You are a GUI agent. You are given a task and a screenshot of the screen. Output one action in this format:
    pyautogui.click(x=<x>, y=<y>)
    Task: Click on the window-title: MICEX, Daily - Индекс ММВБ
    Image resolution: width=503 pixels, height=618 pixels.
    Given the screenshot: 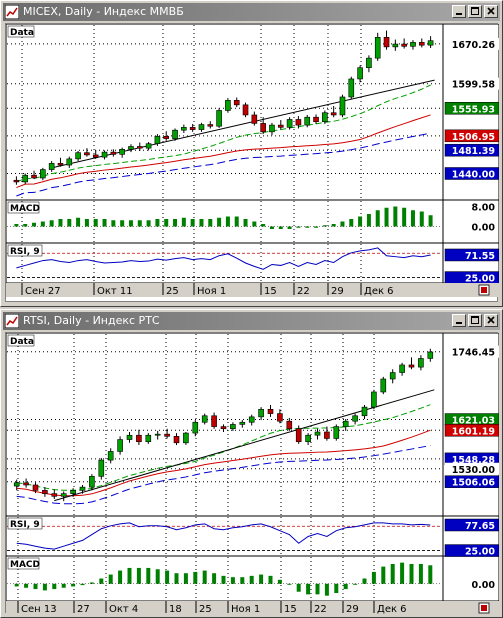 What is the action you would take?
    pyautogui.click(x=103, y=11)
    